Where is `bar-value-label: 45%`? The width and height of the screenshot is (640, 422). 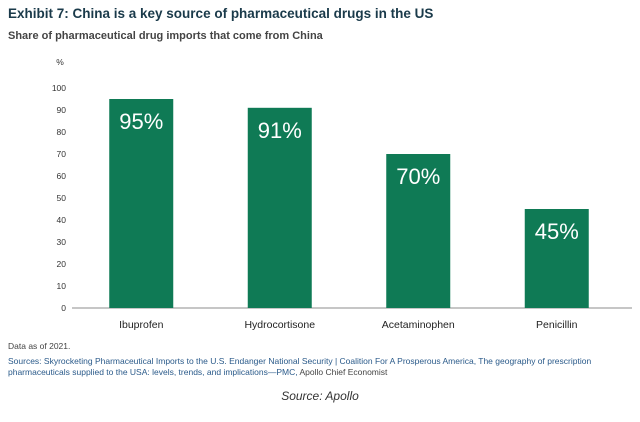 bar-value-label: 45% is located at coordinates (557, 231).